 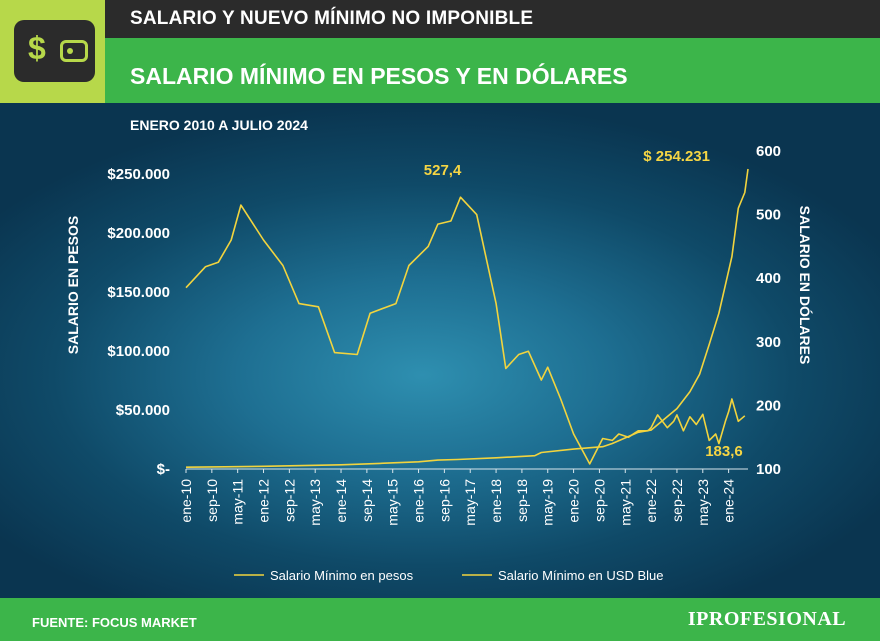 I want to click on x-tick-label: ene-22, so click(x=651, y=501).